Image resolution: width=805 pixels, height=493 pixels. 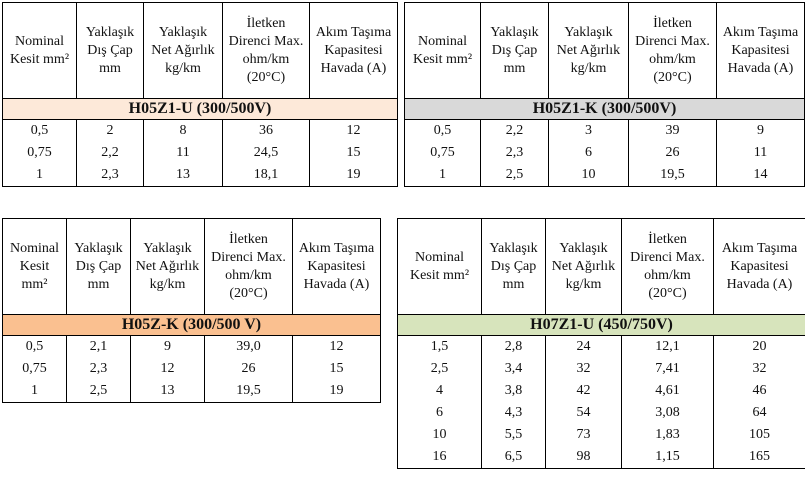 I want to click on title-row: H07Z1-U (450/750V), so click(x=601, y=325).